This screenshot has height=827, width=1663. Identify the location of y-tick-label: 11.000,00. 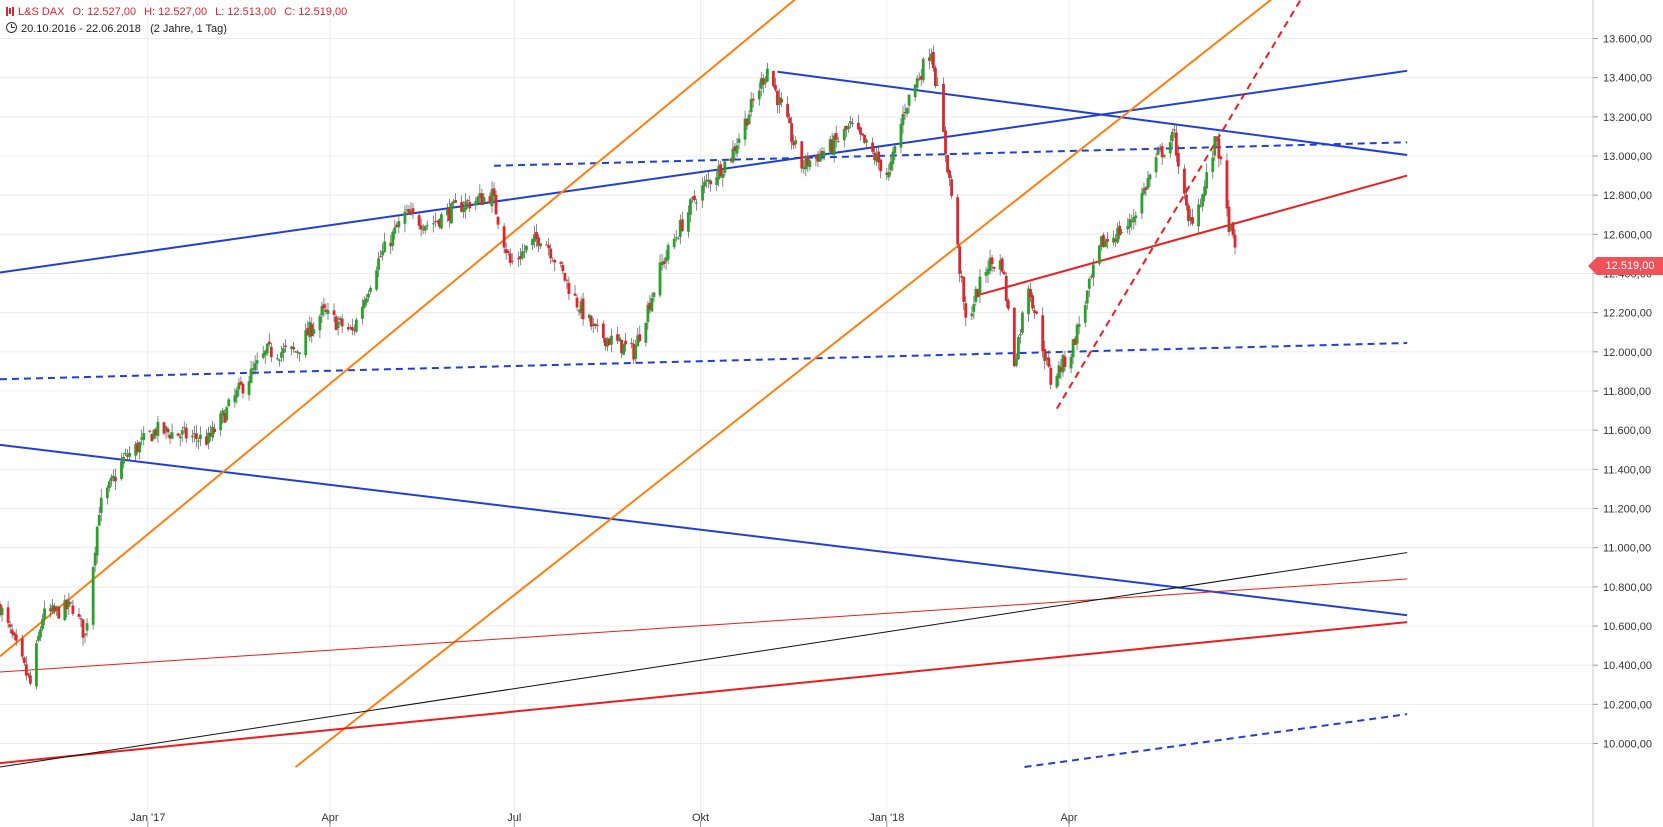
(1627, 549).